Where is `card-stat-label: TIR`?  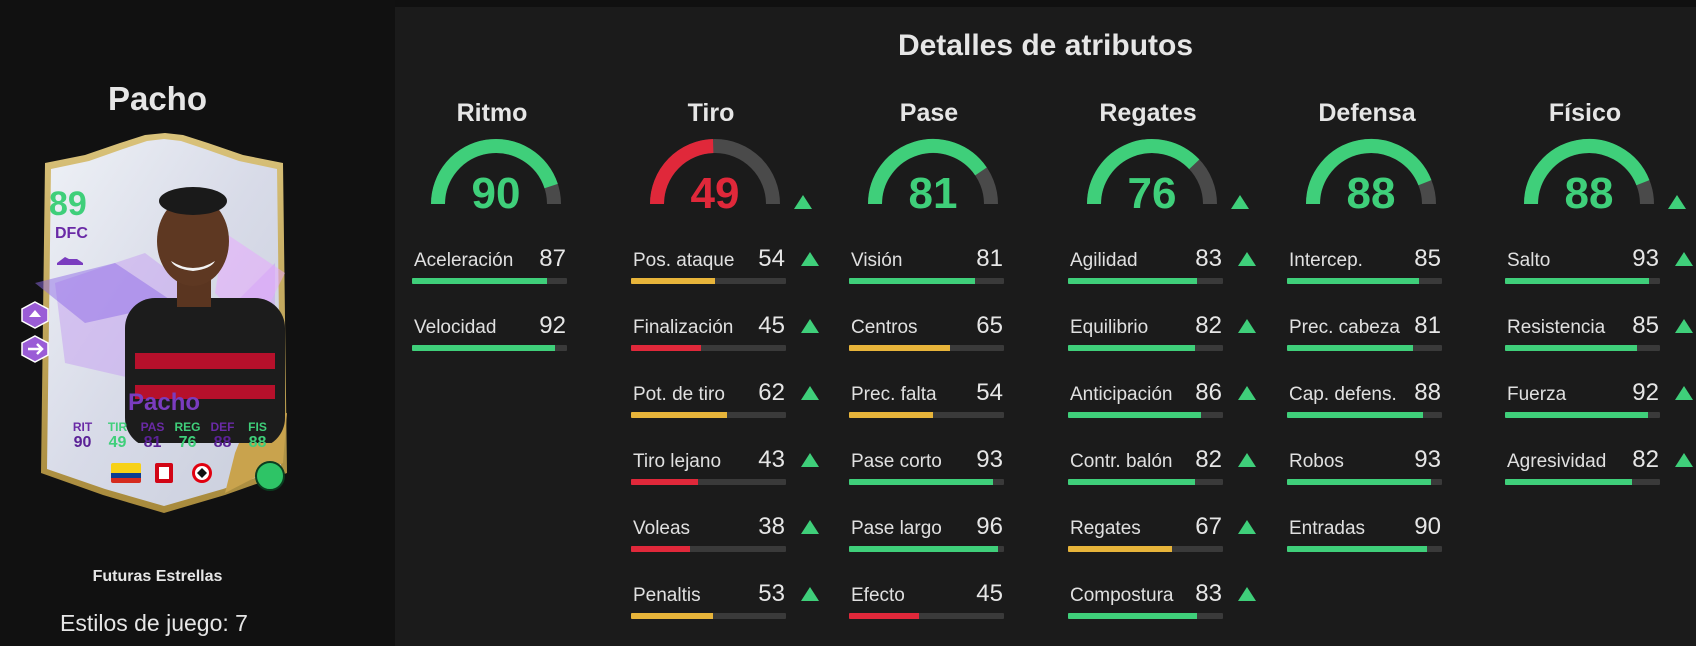 card-stat-label: TIR is located at coordinates (117, 427).